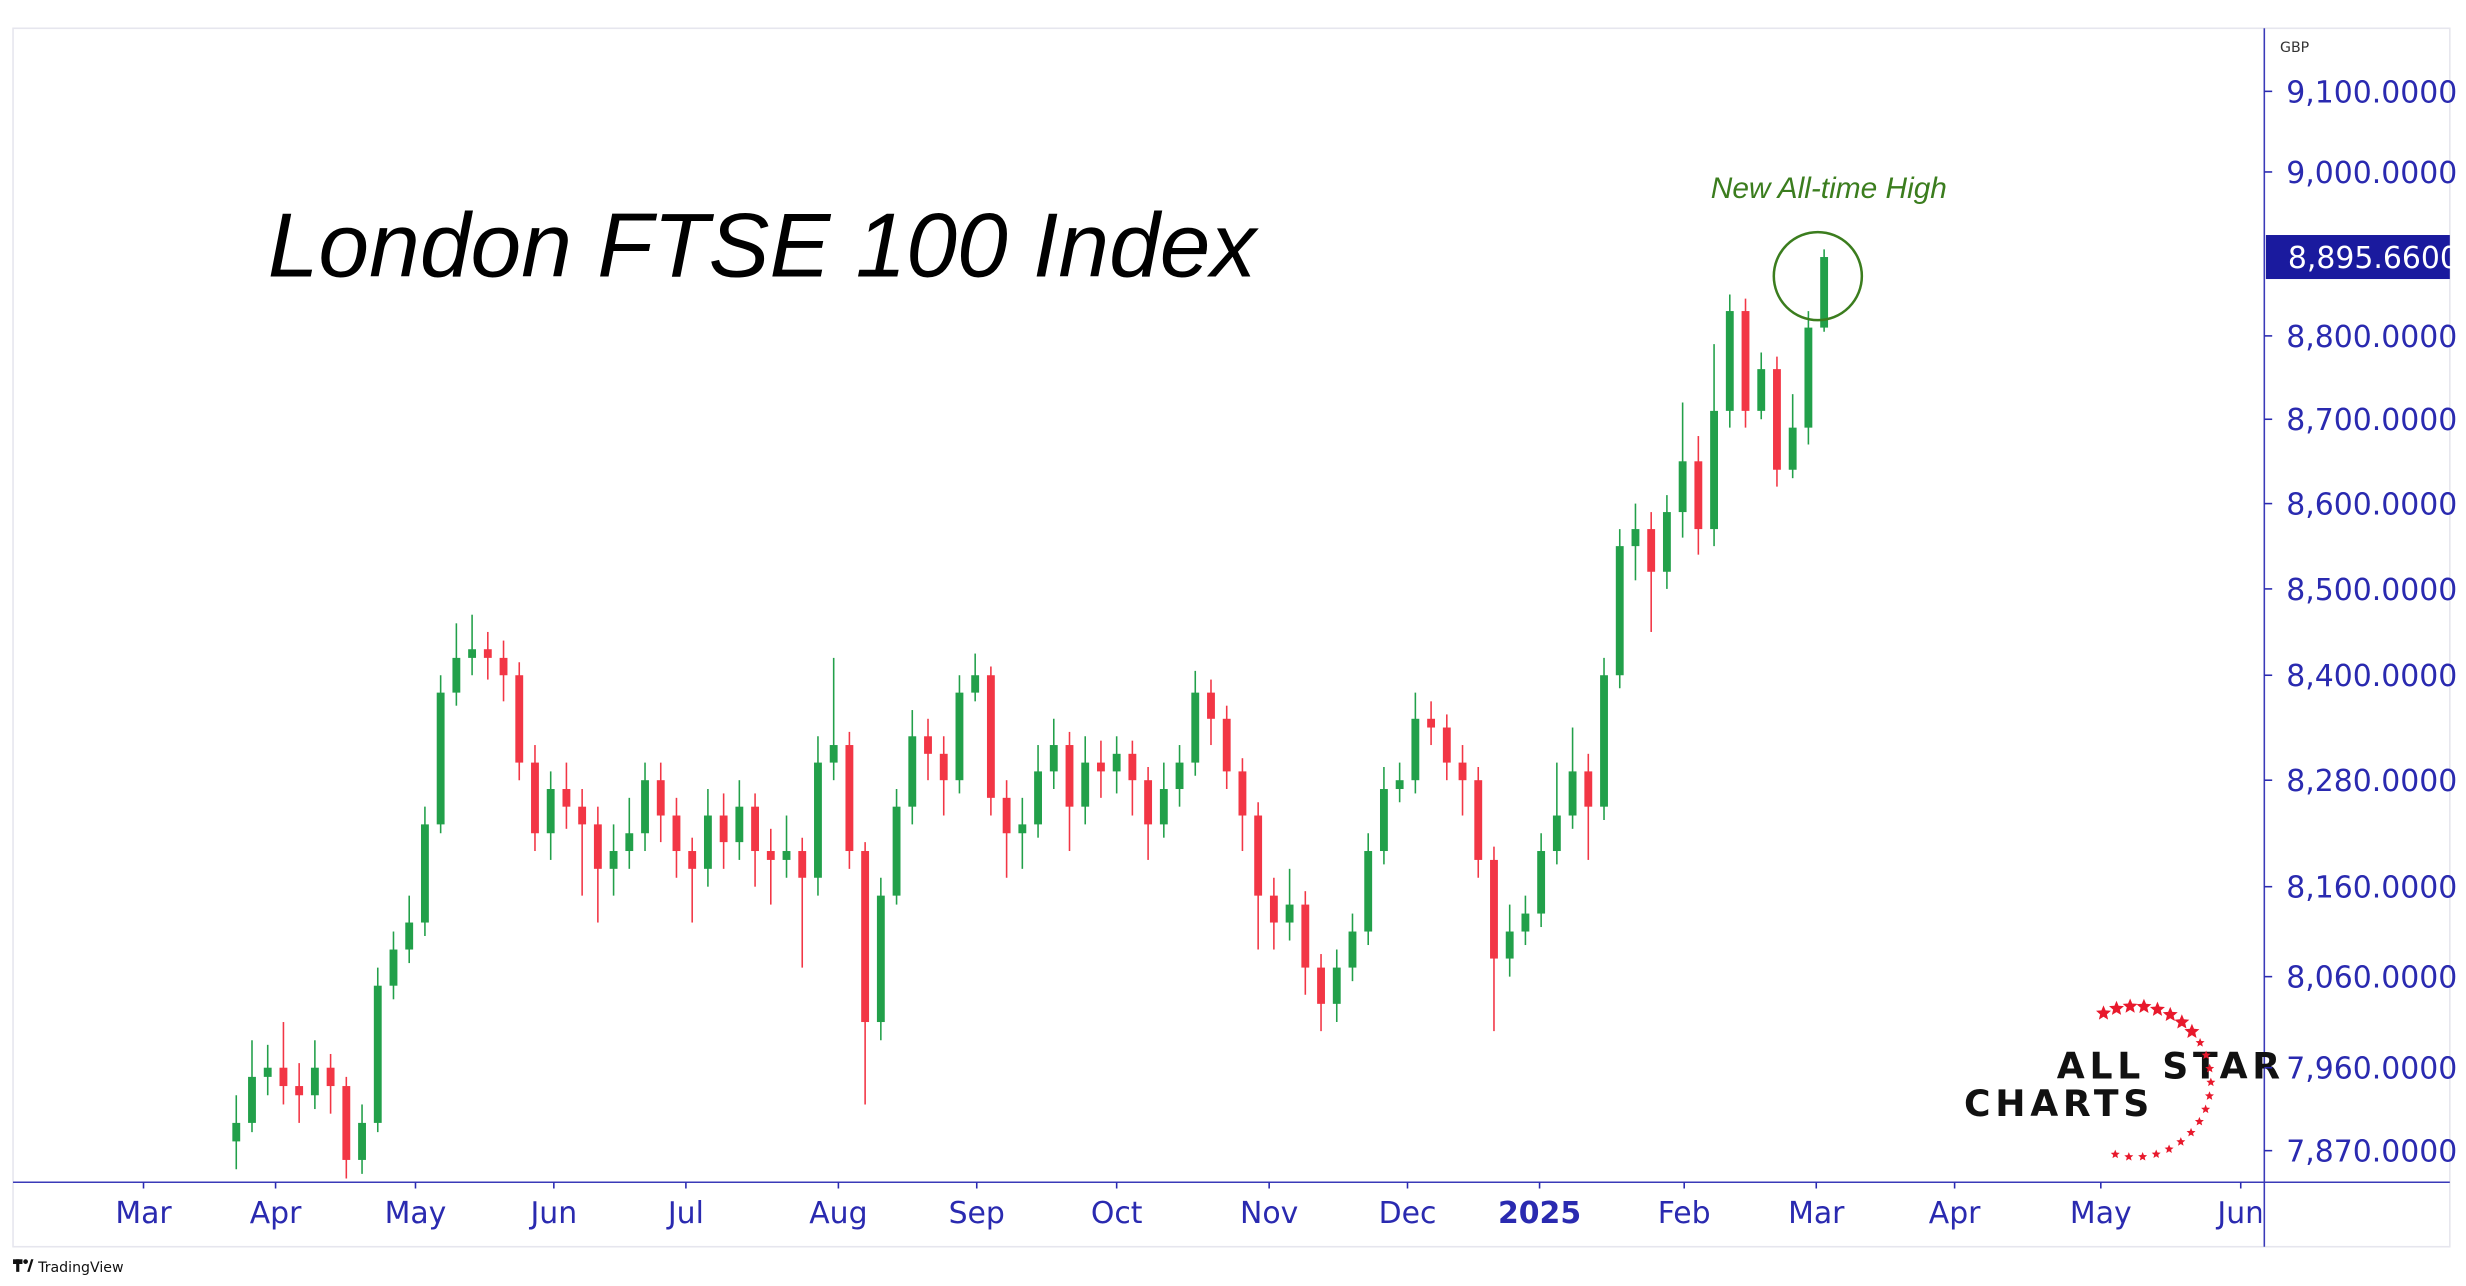 This screenshot has width=2466, height=1286. What do you see at coordinates (838, 1213) in the screenshot?
I see `x-tick-label: Aug` at bounding box center [838, 1213].